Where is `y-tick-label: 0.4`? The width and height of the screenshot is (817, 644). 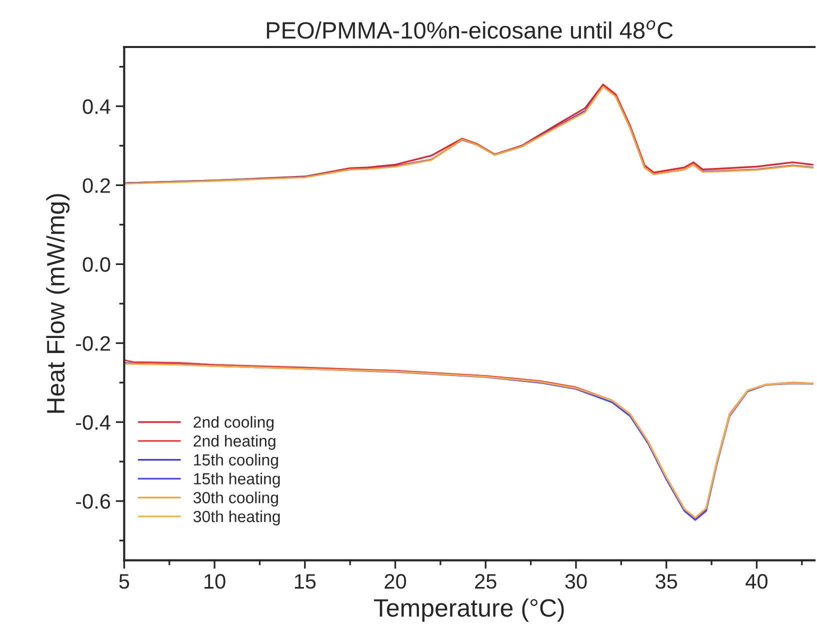 y-tick-label: 0.4 is located at coordinates (96, 106).